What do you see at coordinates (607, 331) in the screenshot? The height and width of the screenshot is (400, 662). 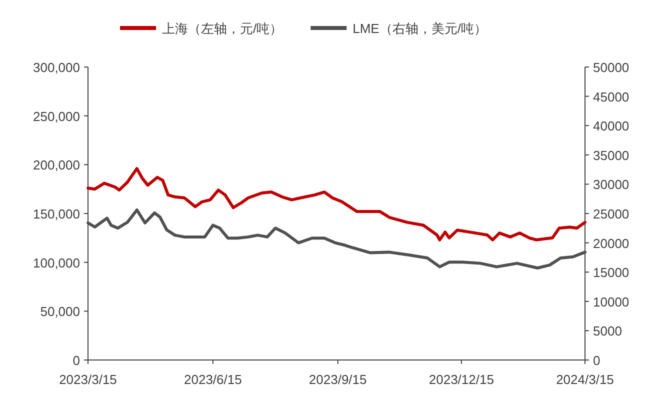 I see `y2-tick-label: 5000` at bounding box center [607, 331].